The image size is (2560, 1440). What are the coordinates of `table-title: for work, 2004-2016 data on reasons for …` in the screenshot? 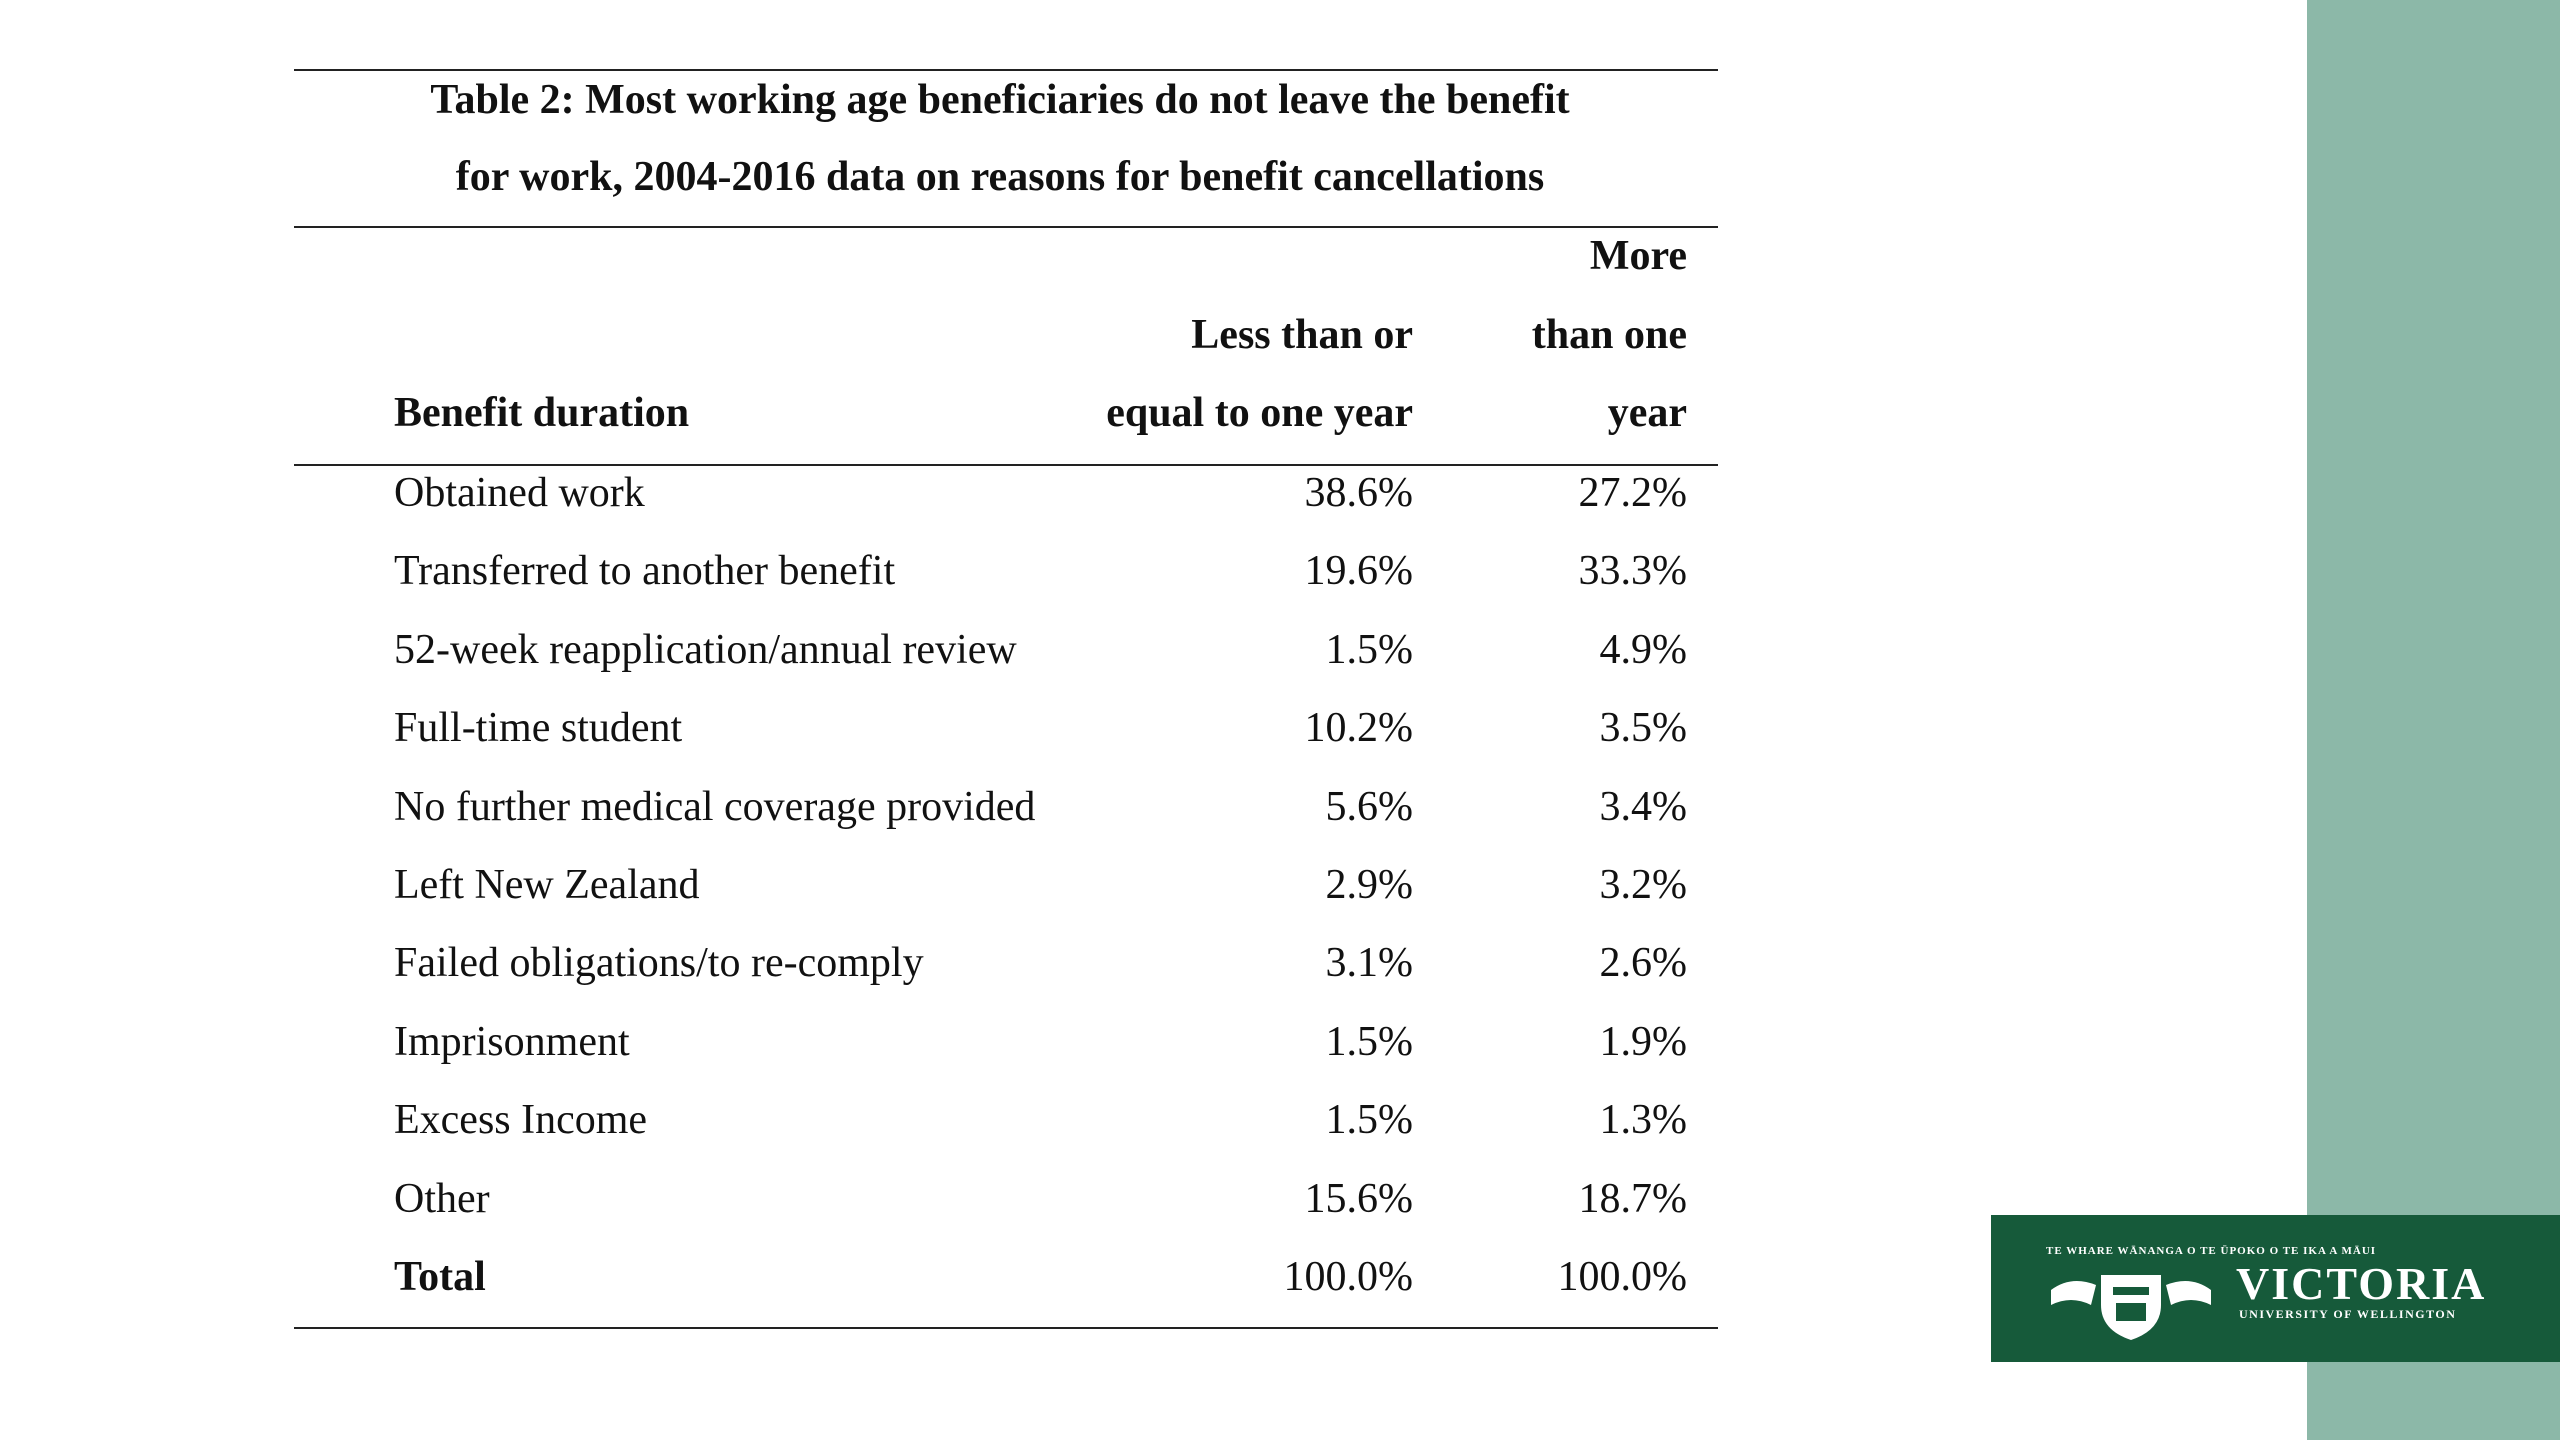 It's located at (1000, 177).